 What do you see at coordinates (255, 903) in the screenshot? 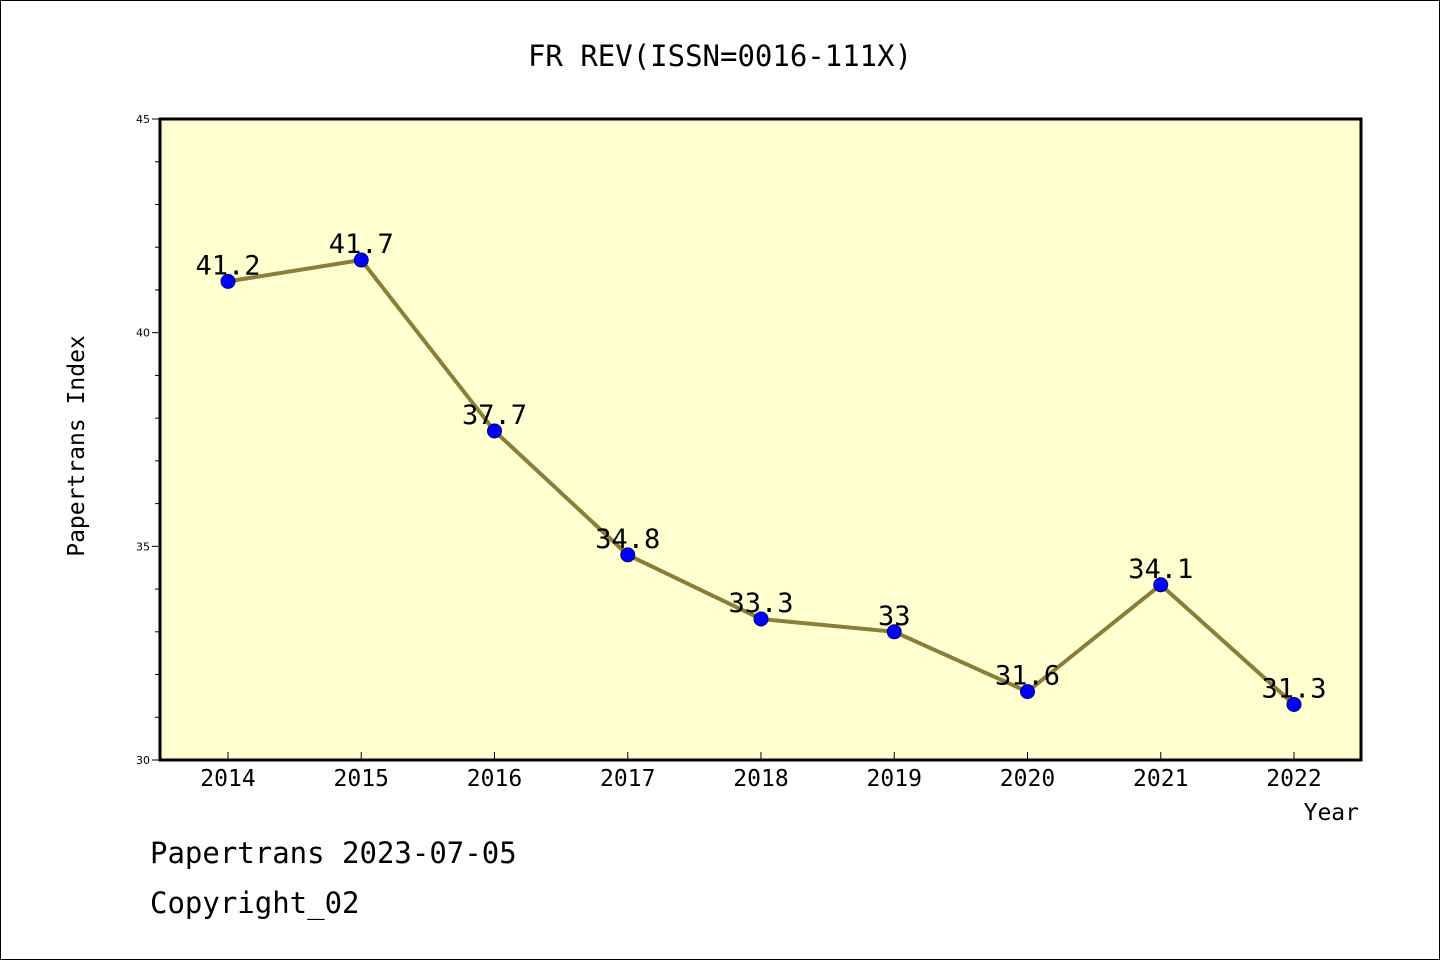
I see `footer-copyright: Copyright_02` at bounding box center [255, 903].